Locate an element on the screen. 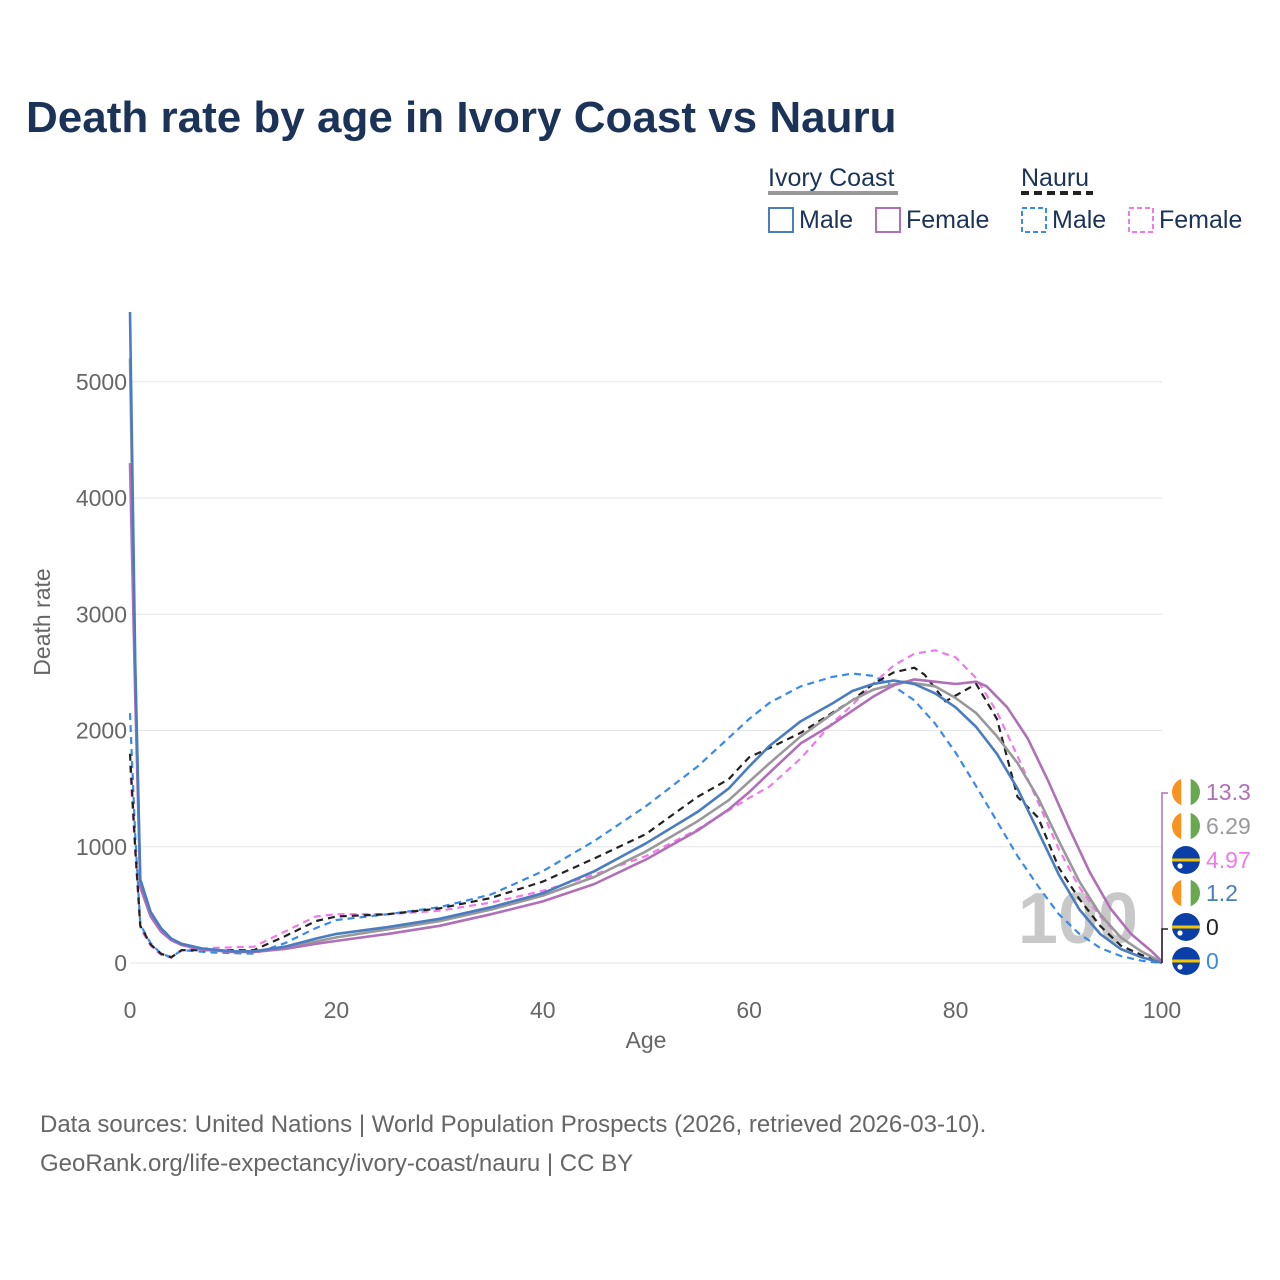 The image size is (1280, 1280). y-tick-label-4000: 4000 is located at coordinates (101, 498).